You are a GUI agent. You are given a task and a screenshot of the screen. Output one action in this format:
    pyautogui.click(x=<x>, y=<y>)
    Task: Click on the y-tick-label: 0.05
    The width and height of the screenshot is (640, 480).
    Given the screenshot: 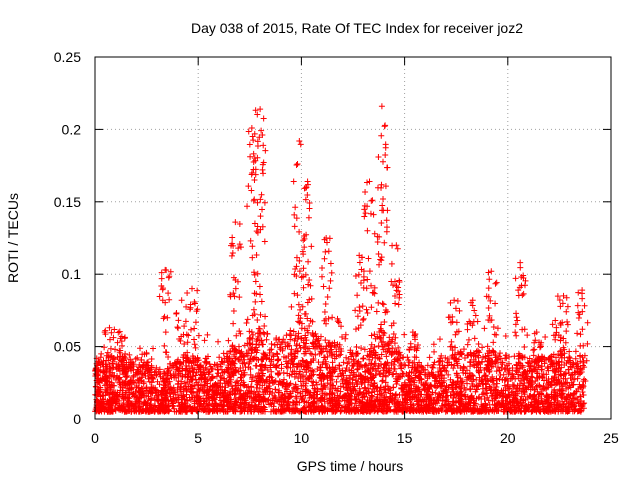 What is the action you would take?
    pyautogui.click(x=67, y=347)
    